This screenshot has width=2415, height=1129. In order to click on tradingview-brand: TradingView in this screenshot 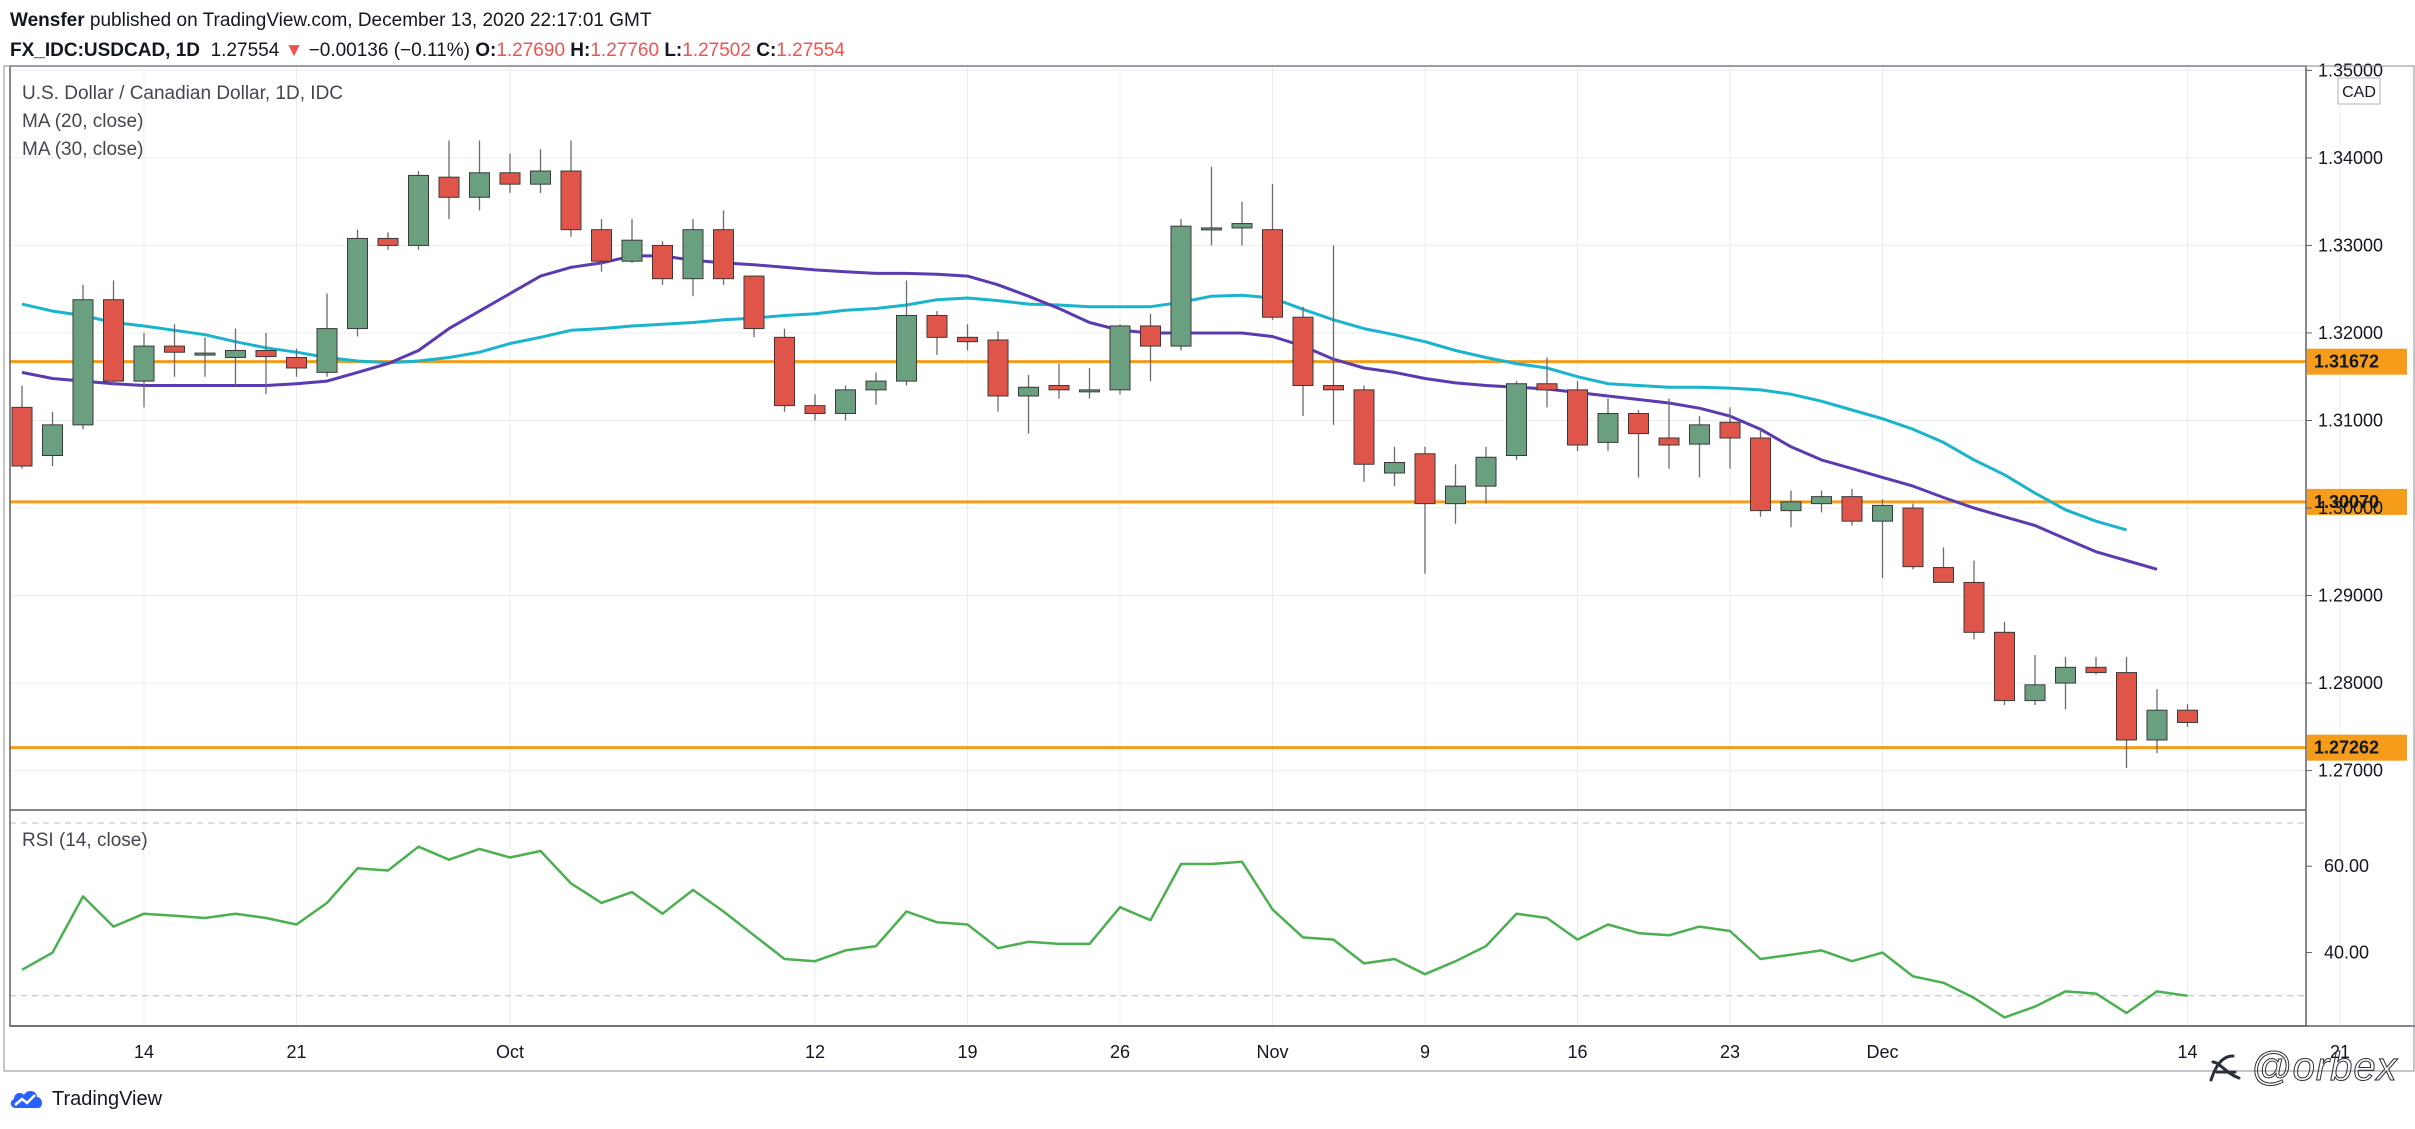, I will do `click(107, 1098)`.